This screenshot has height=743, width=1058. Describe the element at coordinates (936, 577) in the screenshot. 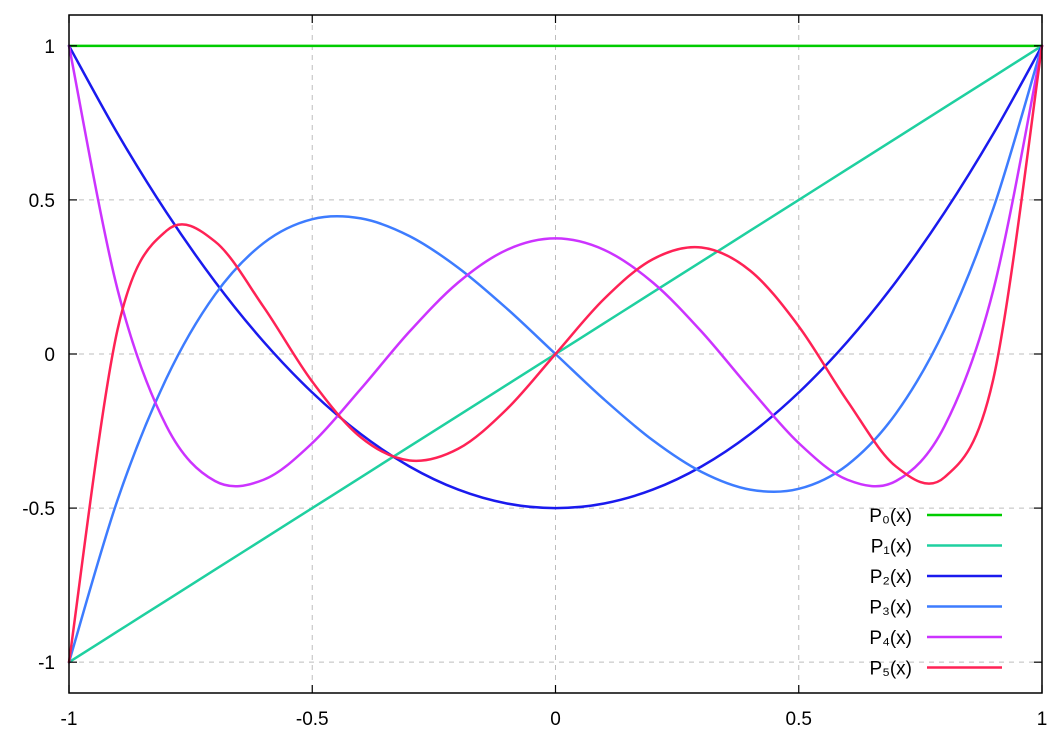

I see `legend-entry-p2: P₂(x)` at that location.